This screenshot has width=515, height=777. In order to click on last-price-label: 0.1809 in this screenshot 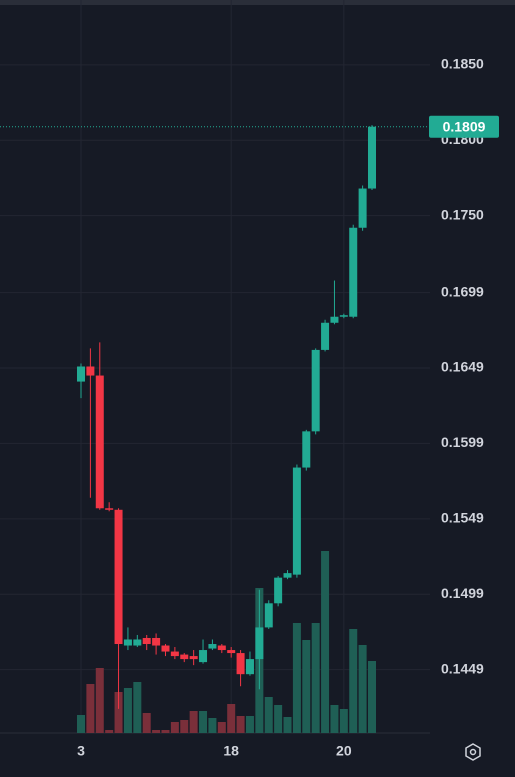, I will do `click(464, 126)`.